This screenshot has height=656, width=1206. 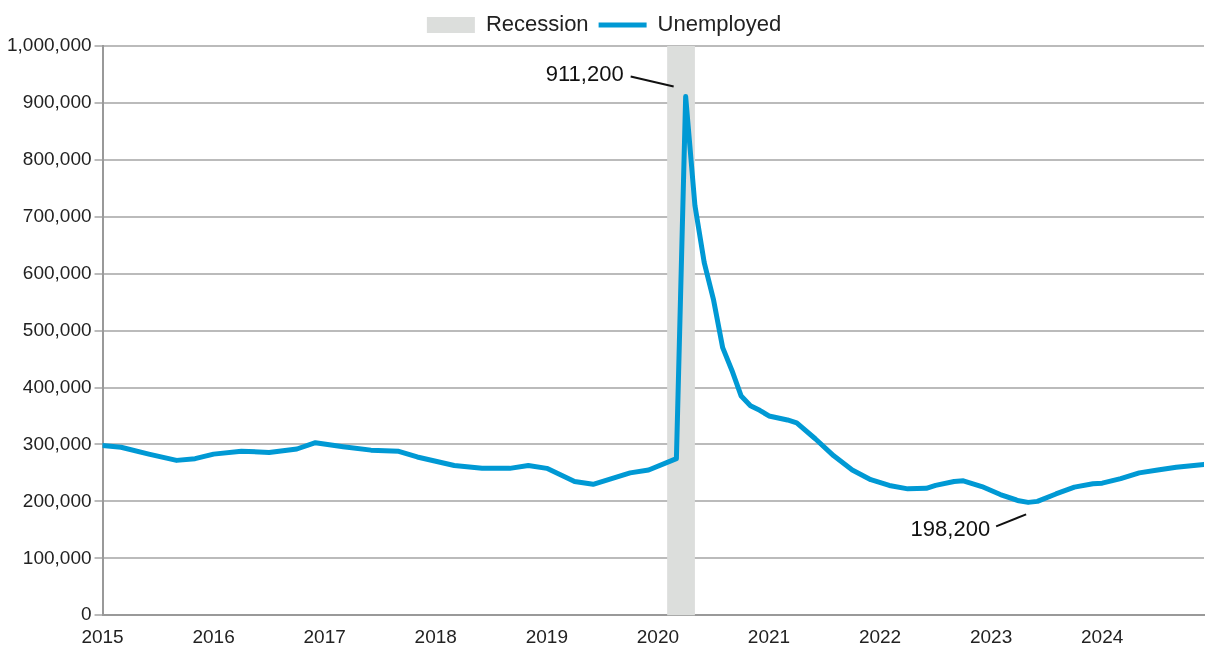 What do you see at coordinates (880, 636) in the screenshot?
I see `x-tick-label: 2022` at bounding box center [880, 636].